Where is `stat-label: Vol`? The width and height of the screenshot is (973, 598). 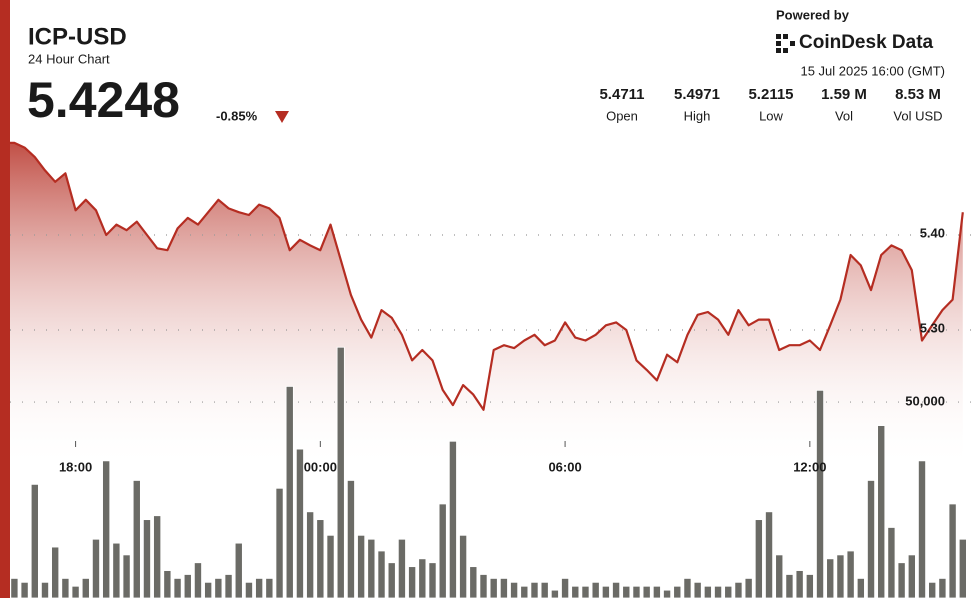
stat-label: Vol is located at coordinates (844, 115).